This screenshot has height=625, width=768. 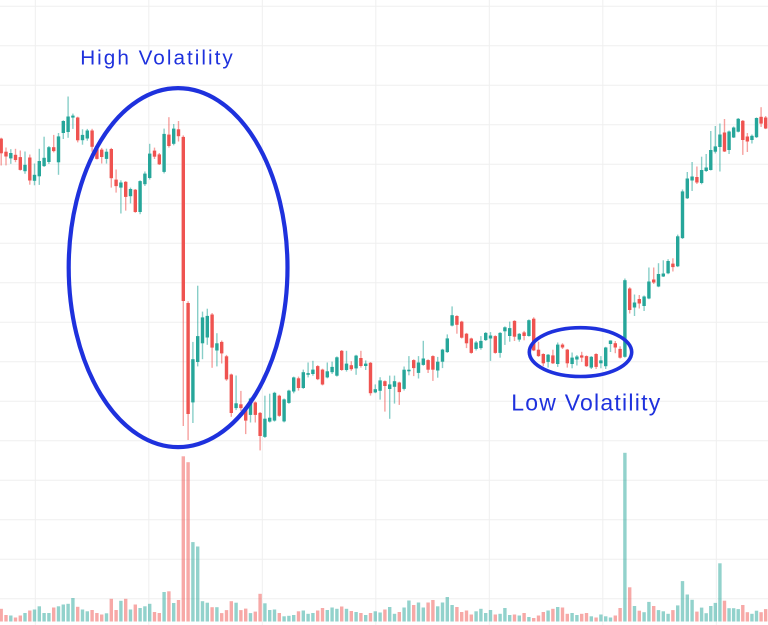 I want to click on svg-text: High Volatility, so click(x=156, y=58).